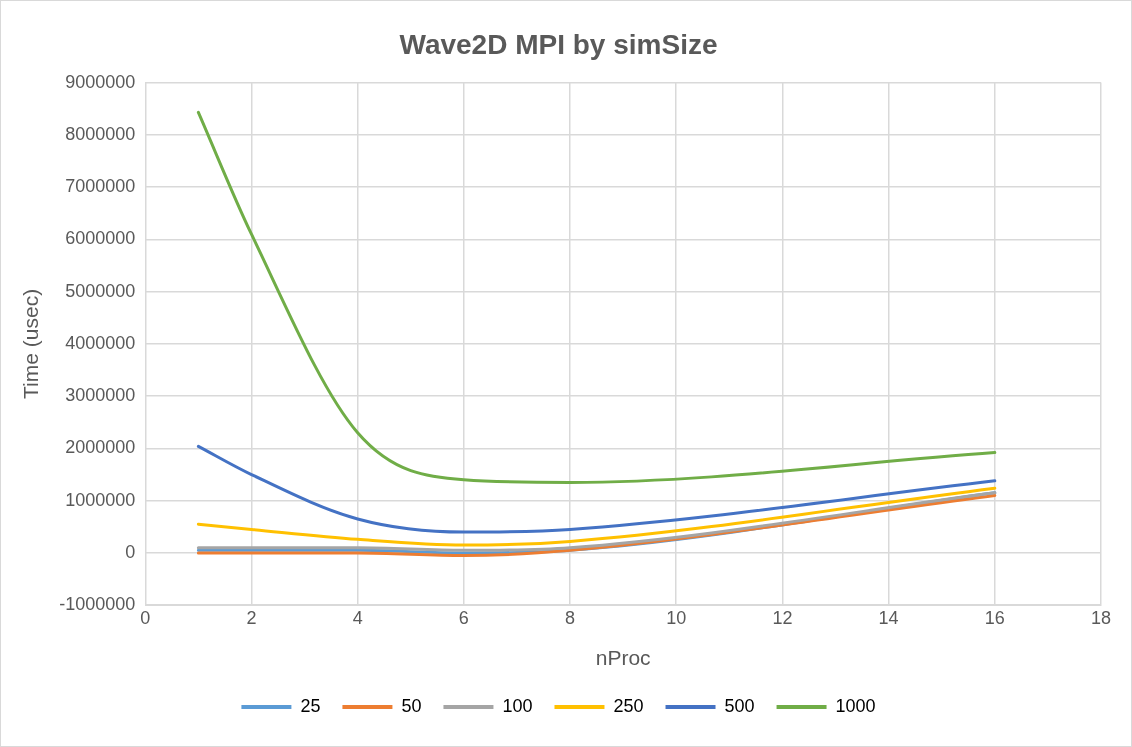 The height and width of the screenshot is (747, 1132). What do you see at coordinates (310, 705) in the screenshot?
I see `legend-label: 25` at bounding box center [310, 705].